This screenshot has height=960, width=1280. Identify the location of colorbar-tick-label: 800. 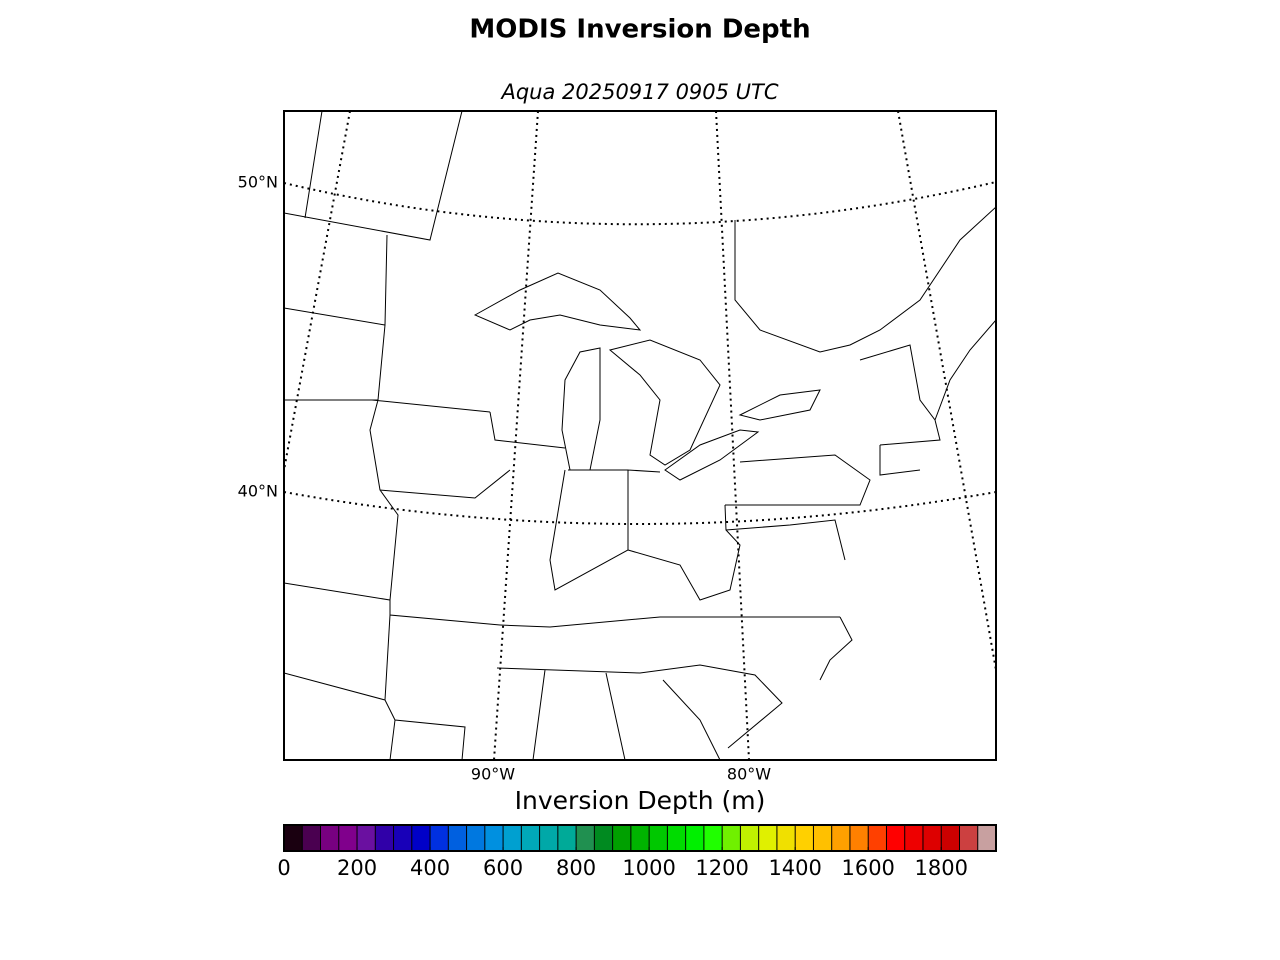
(576, 868).